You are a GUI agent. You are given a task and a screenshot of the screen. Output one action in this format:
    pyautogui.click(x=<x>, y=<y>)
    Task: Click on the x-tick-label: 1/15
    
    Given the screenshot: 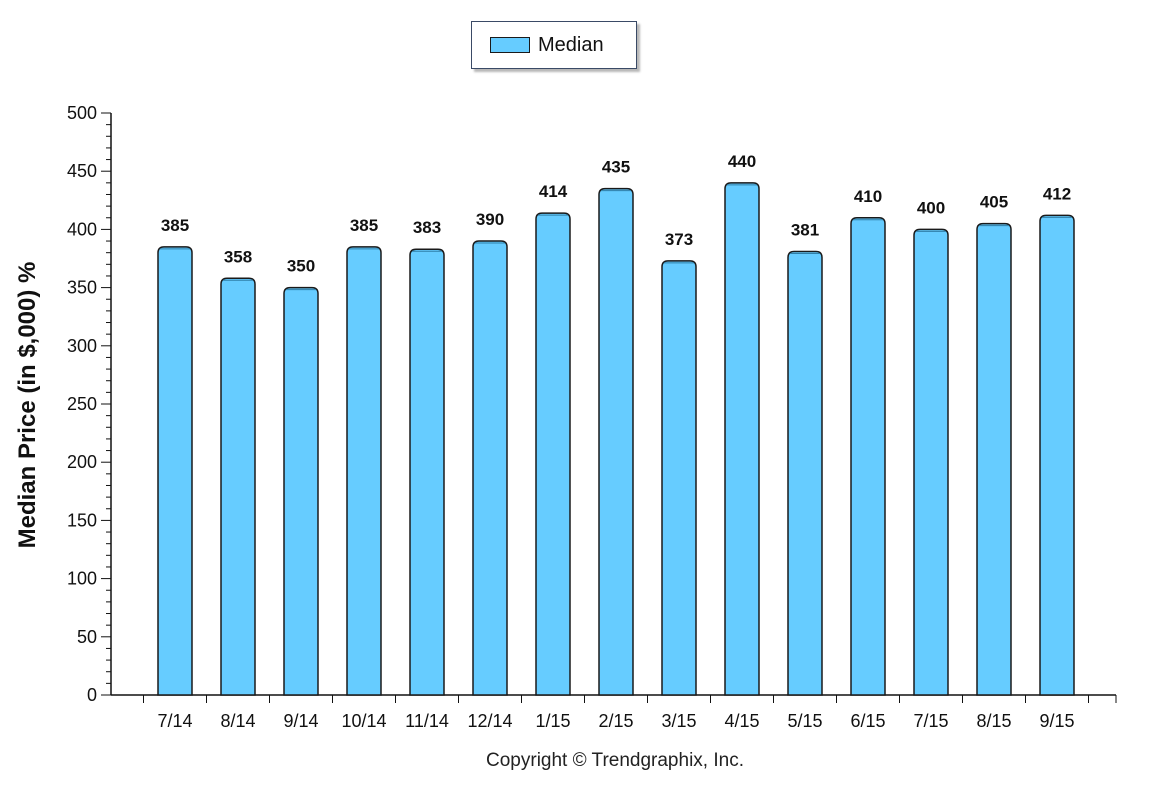 What is the action you would take?
    pyautogui.click(x=552, y=721)
    